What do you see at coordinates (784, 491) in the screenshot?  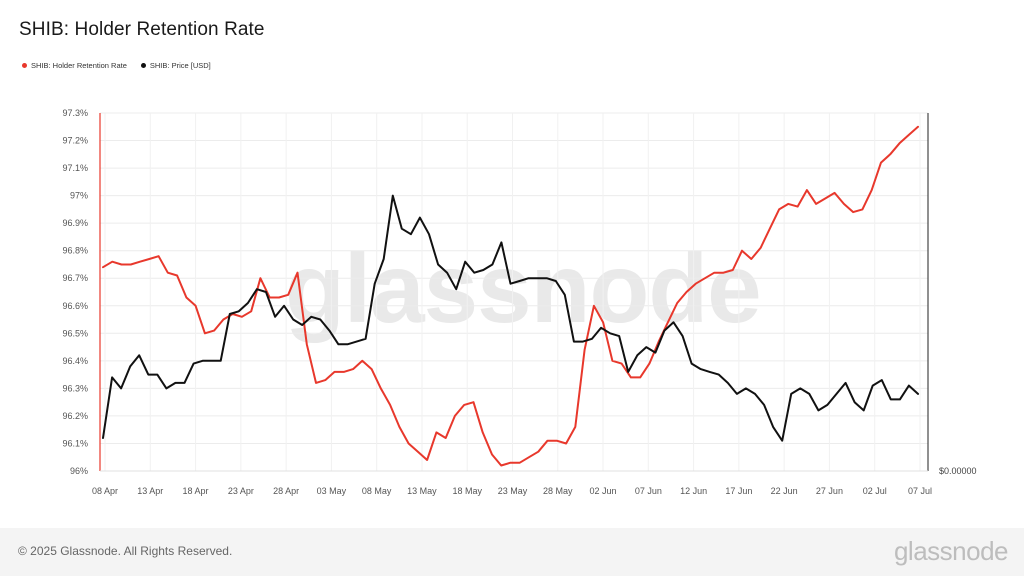 I see `x-tick-label: 22 Jun` at bounding box center [784, 491].